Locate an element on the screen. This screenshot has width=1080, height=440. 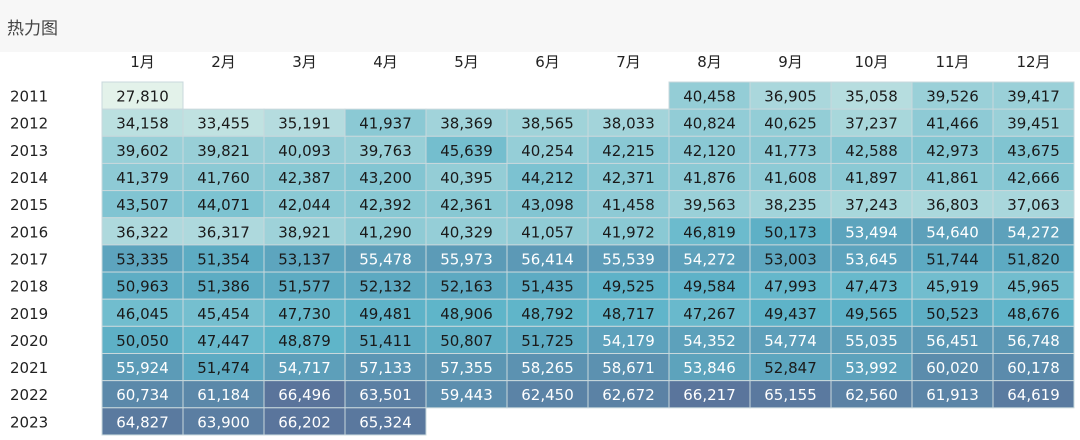
cell-value-label: 40,395 is located at coordinates (466, 178).